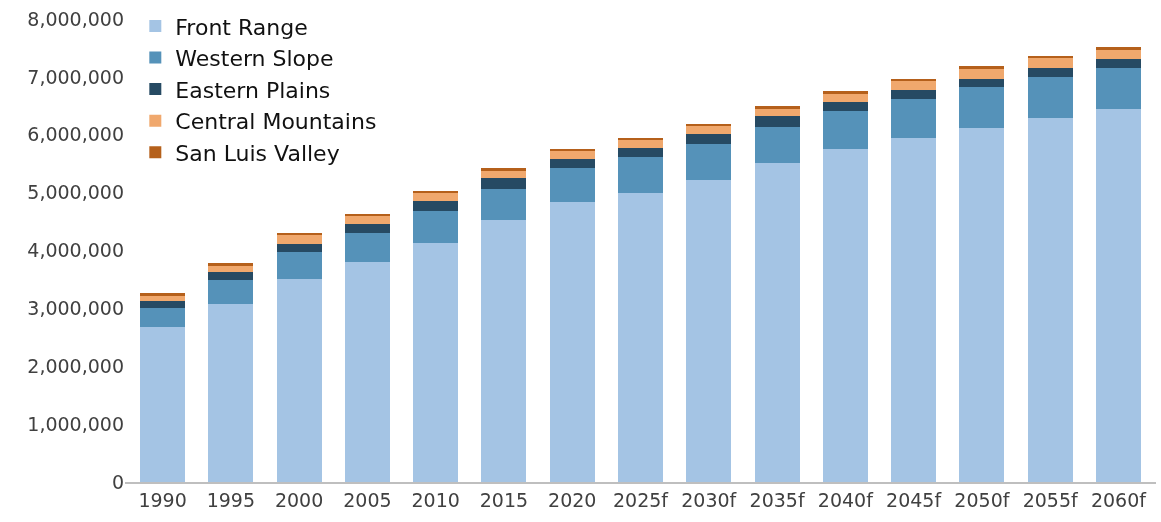 This screenshot has width=1161, height=522. I want to click on x-tick-label: 2010, so click(435, 499).